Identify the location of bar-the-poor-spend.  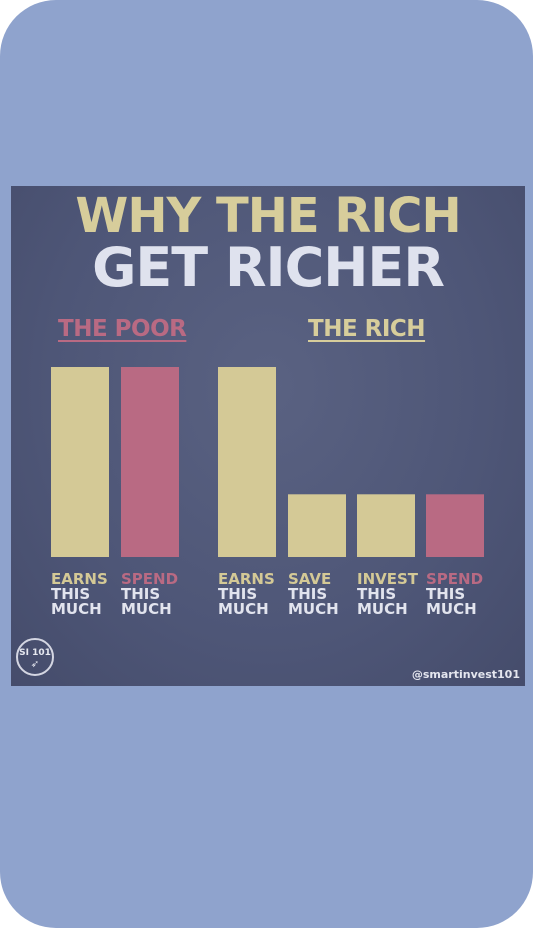
(150, 462).